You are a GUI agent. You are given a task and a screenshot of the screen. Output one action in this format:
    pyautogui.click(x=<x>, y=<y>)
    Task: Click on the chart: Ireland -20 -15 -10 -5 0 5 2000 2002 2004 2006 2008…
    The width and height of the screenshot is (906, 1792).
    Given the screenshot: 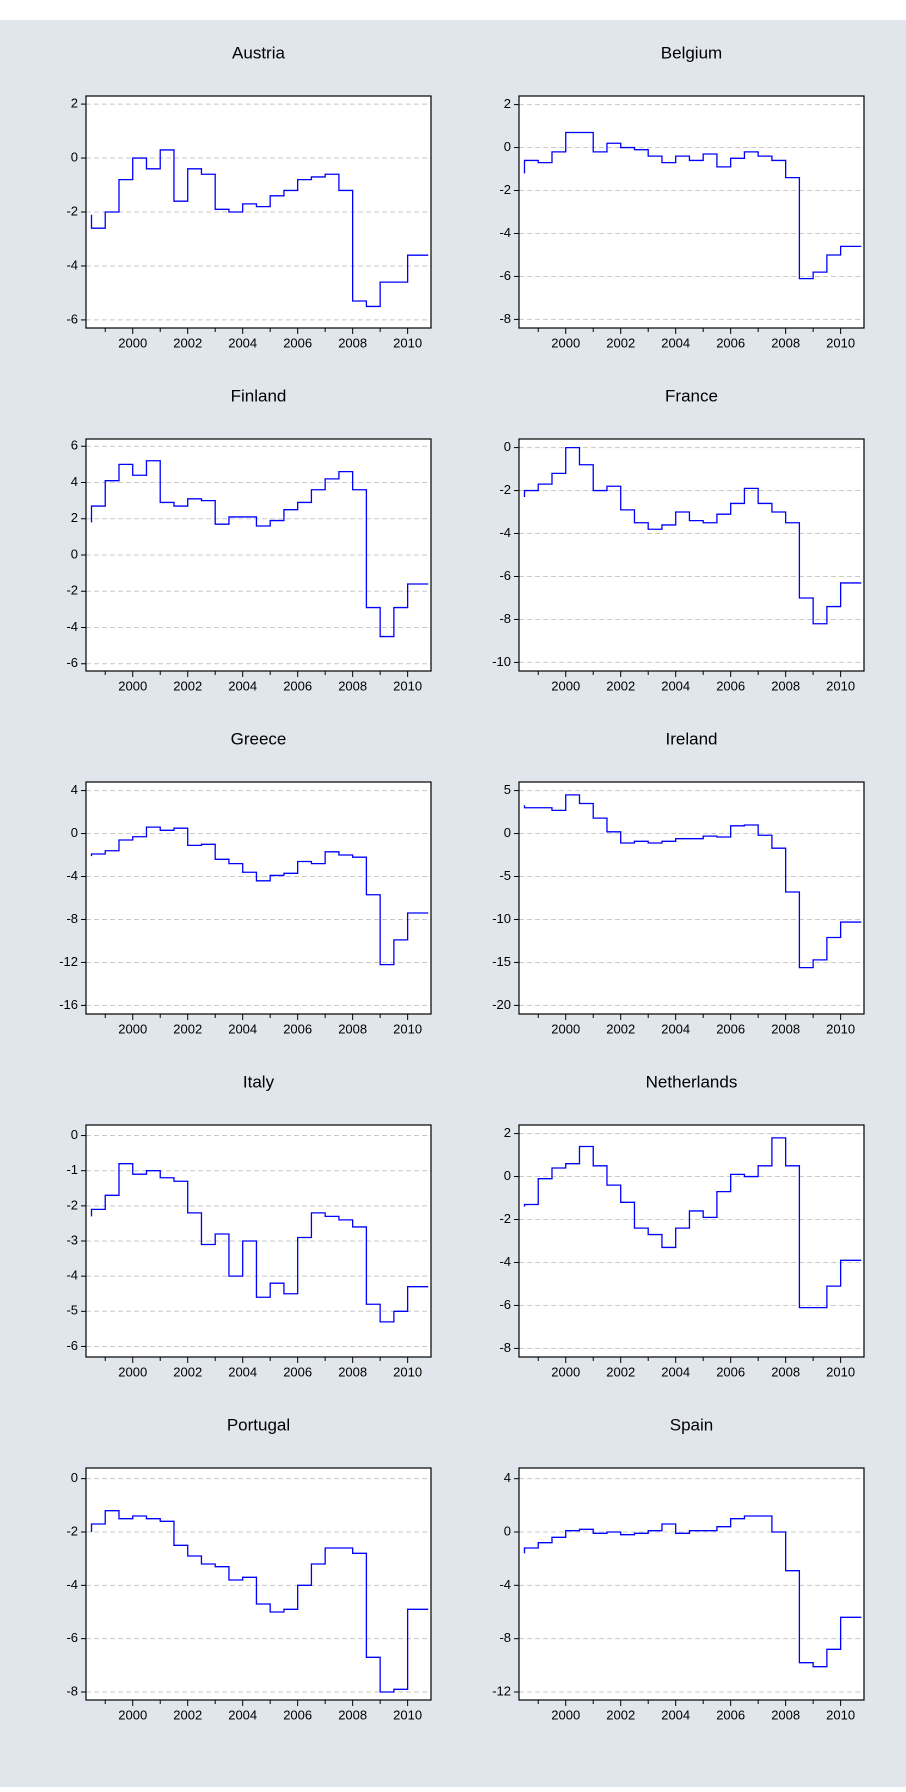 What is the action you would take?
    pyautogui.click(x=678, y=882)
    